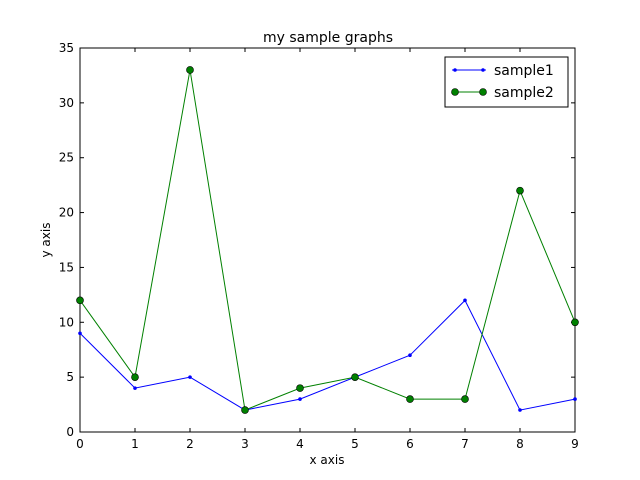  Describe the element at coordinates (70, 377) in the screenshot. I see `y-tick-label: 5` at that location.